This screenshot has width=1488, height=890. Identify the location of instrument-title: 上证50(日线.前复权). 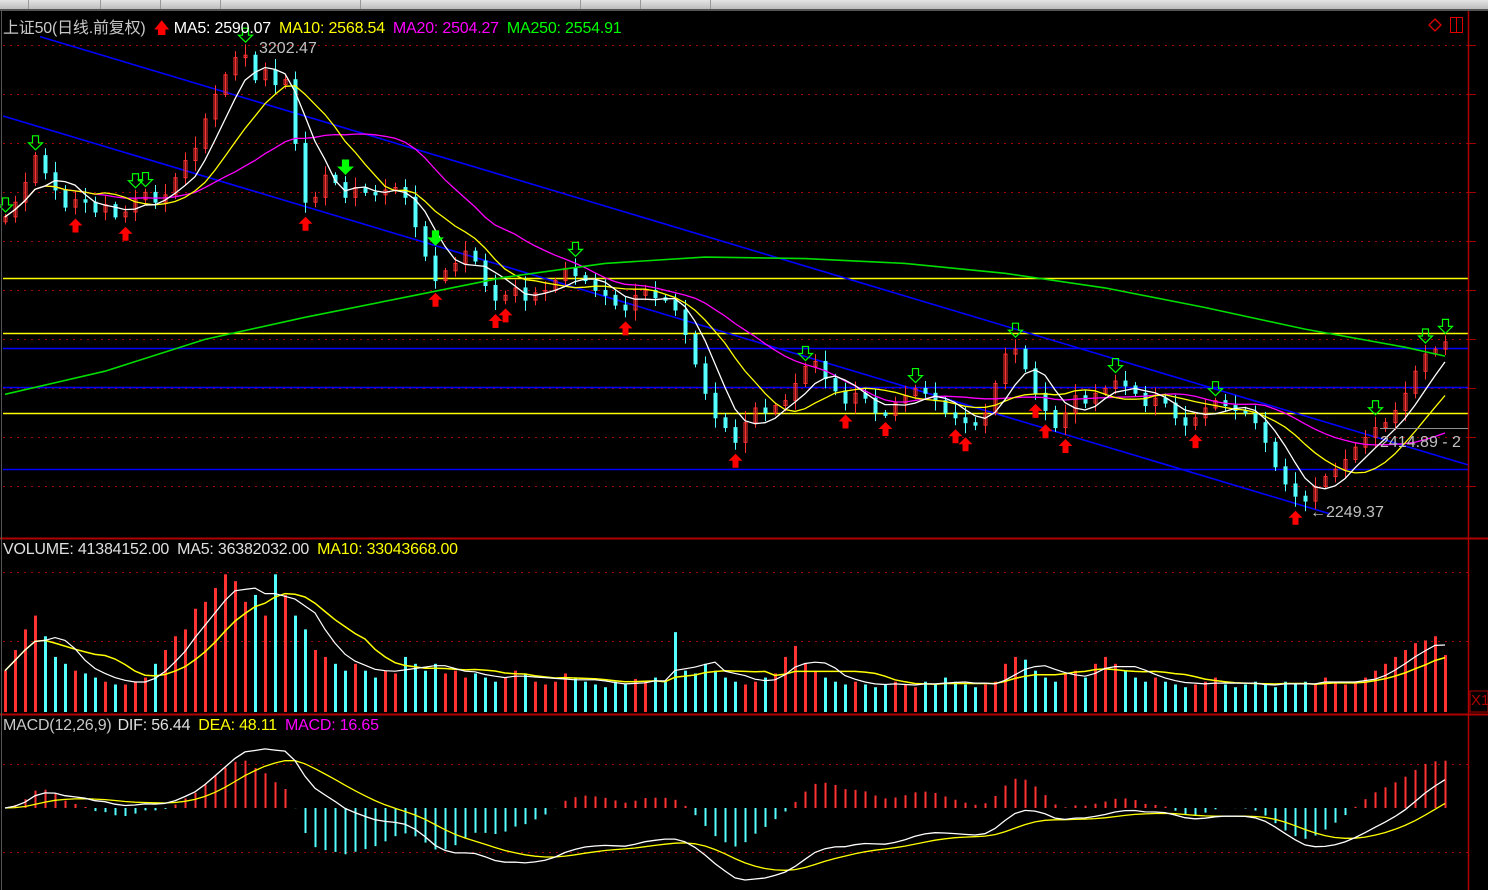
(74, 28).